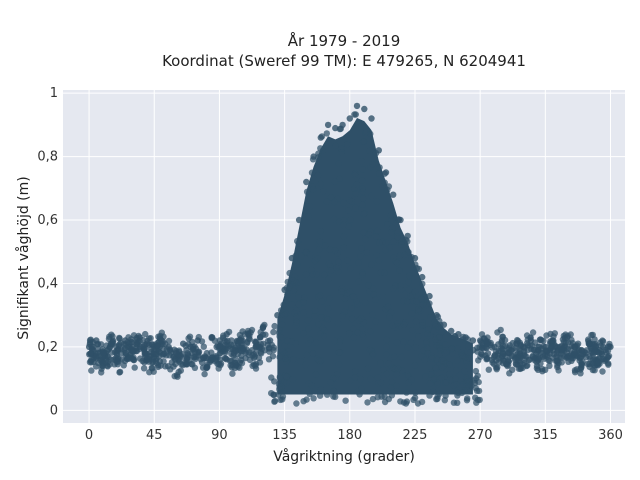 This screenshot has width=640, height=480. Describe the element at coordinates (344, 456) in the screenshot. I see `x-axis-label: Vågriktning (grader)` at that location.